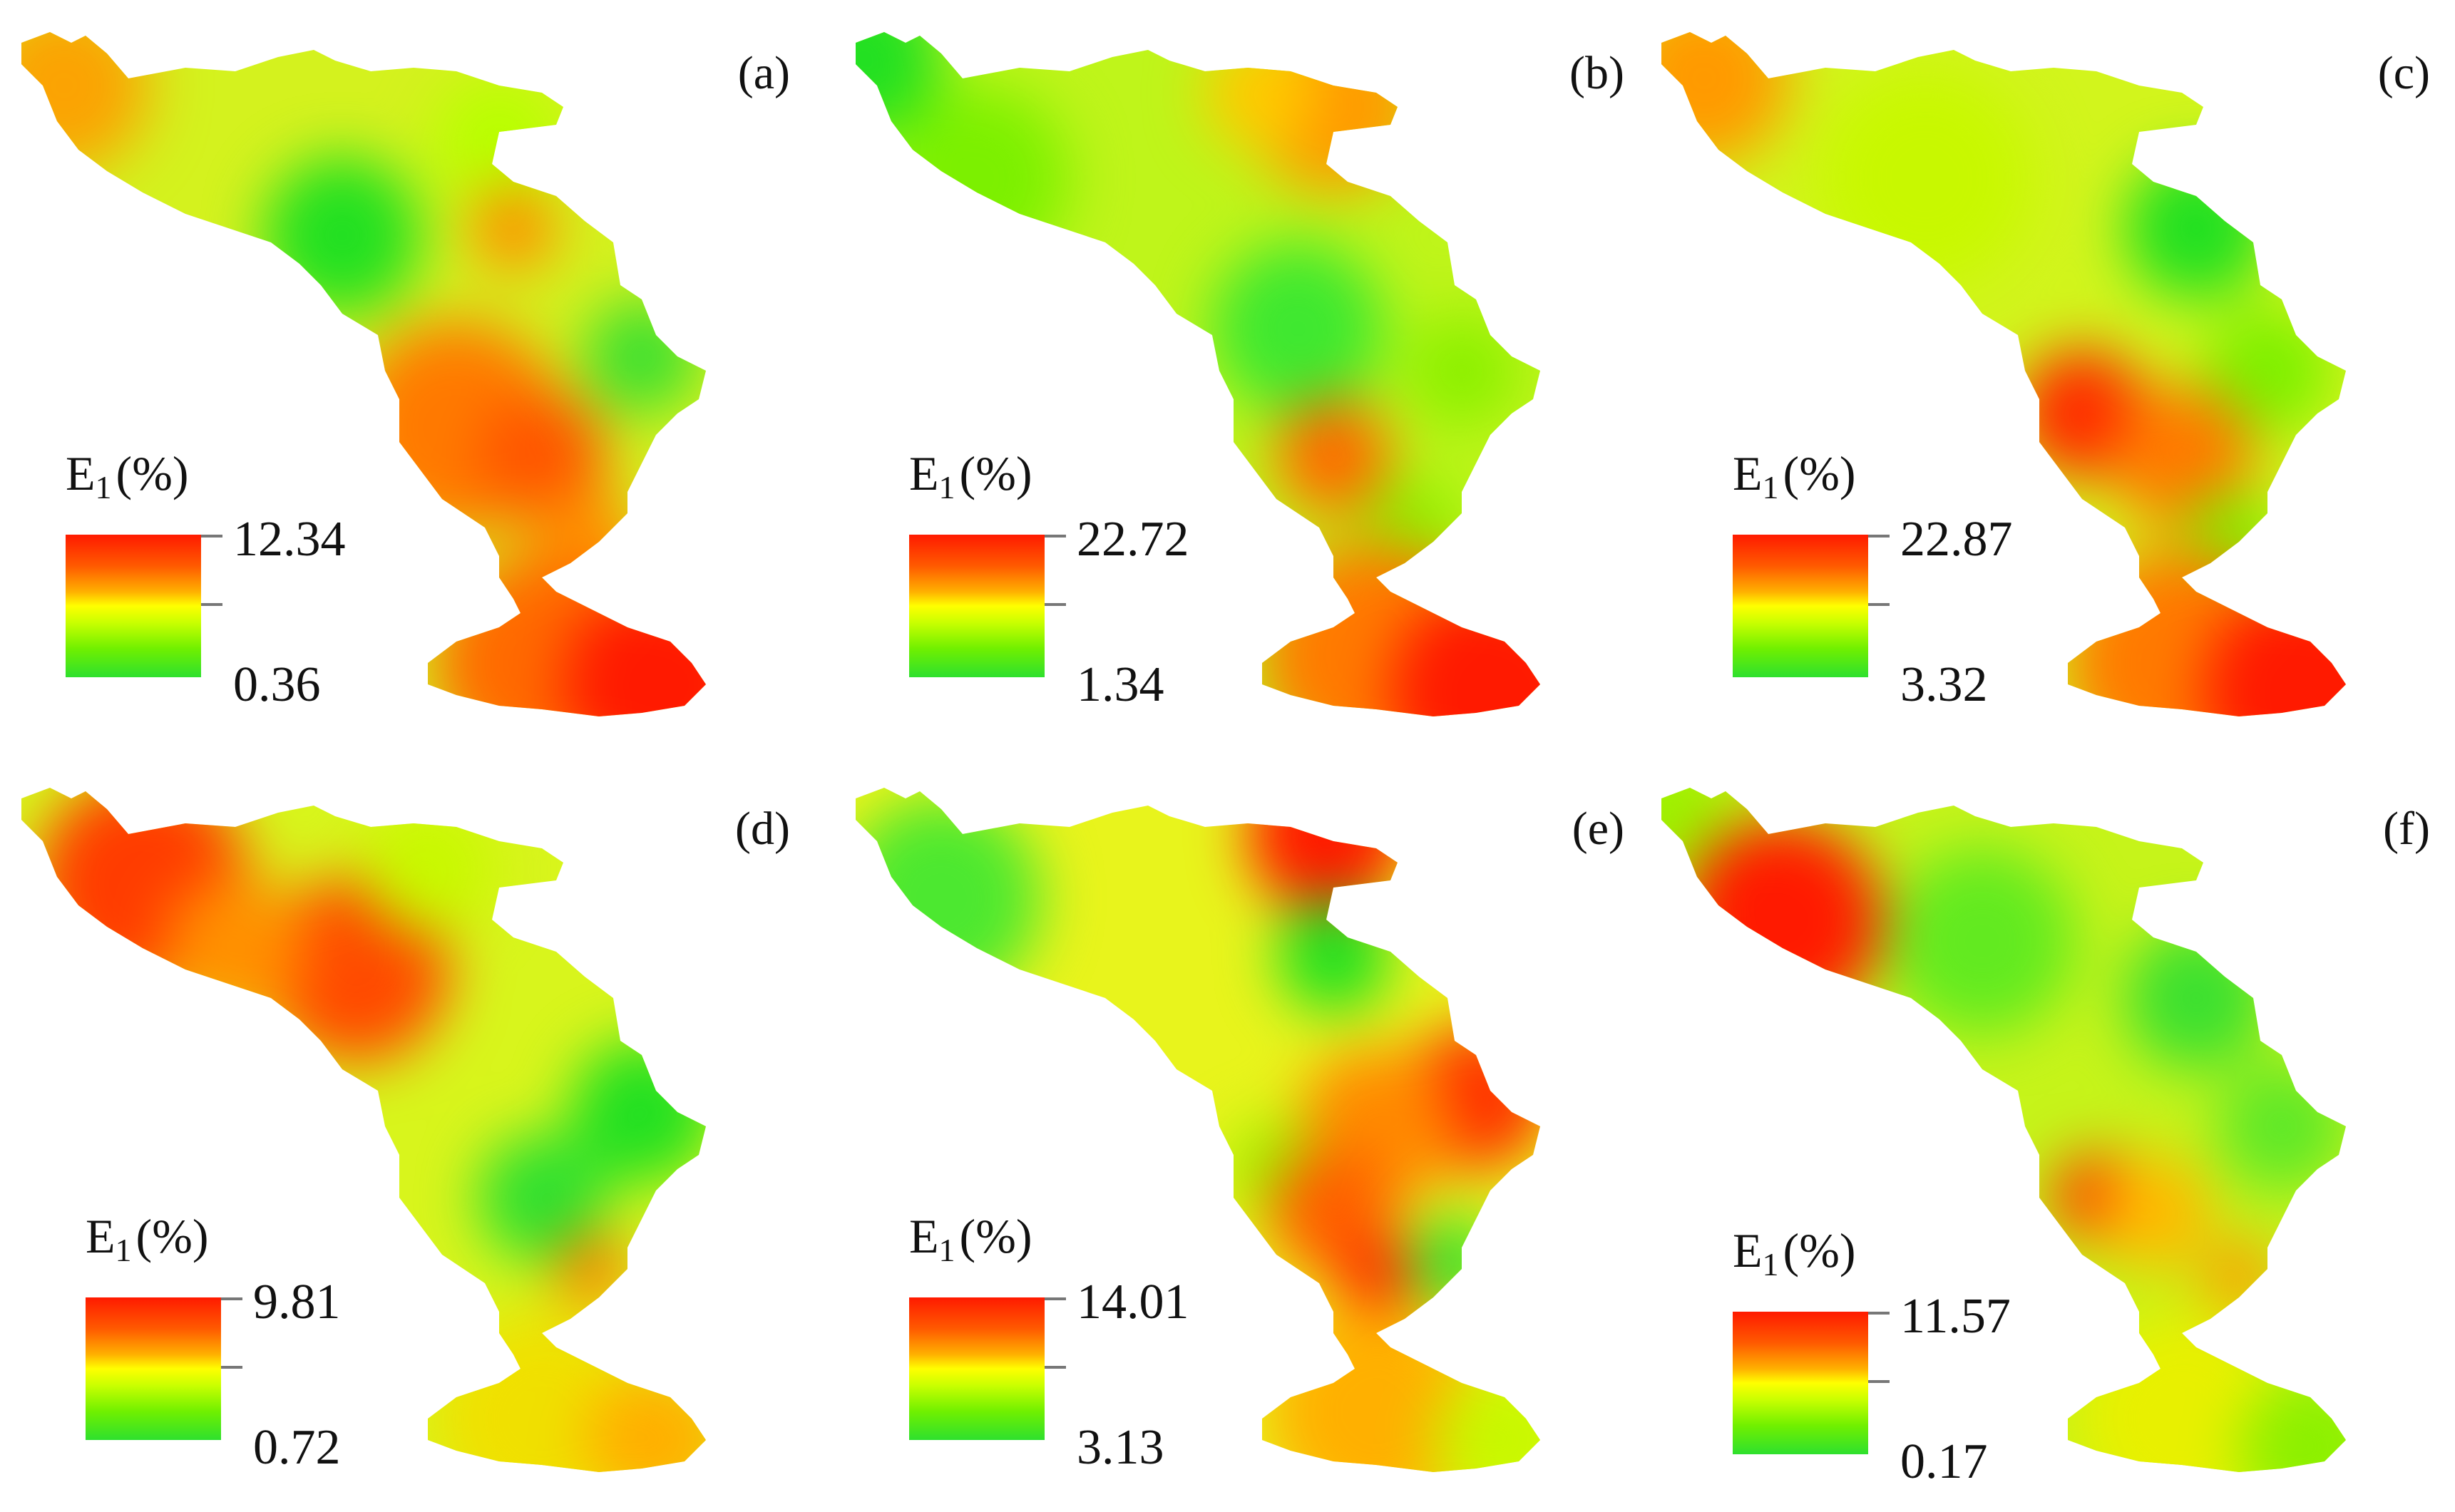  Describe the element at coordinates (289, 539) in the screenshot. I see `legend-max-value: 12.34` at that location.